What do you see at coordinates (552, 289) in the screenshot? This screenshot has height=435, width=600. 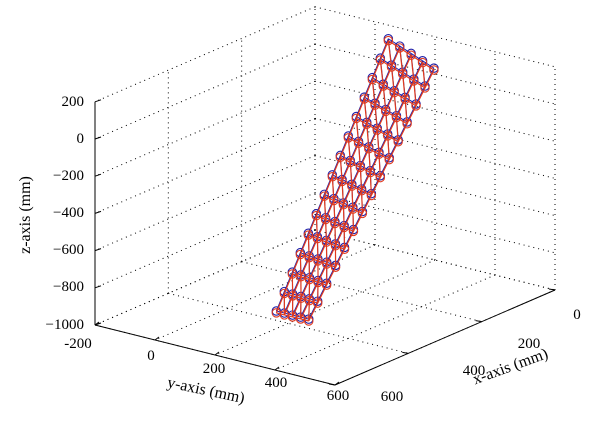 I see `x-tick-mark` at bounding box center [552, 289].